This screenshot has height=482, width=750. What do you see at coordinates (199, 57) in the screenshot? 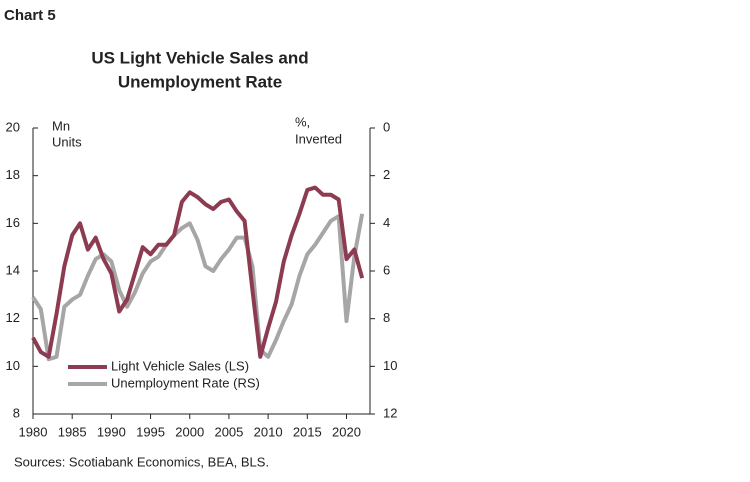
I see `chart-title: US Light Vehicle Sales and` at bounding box center [199, 57].